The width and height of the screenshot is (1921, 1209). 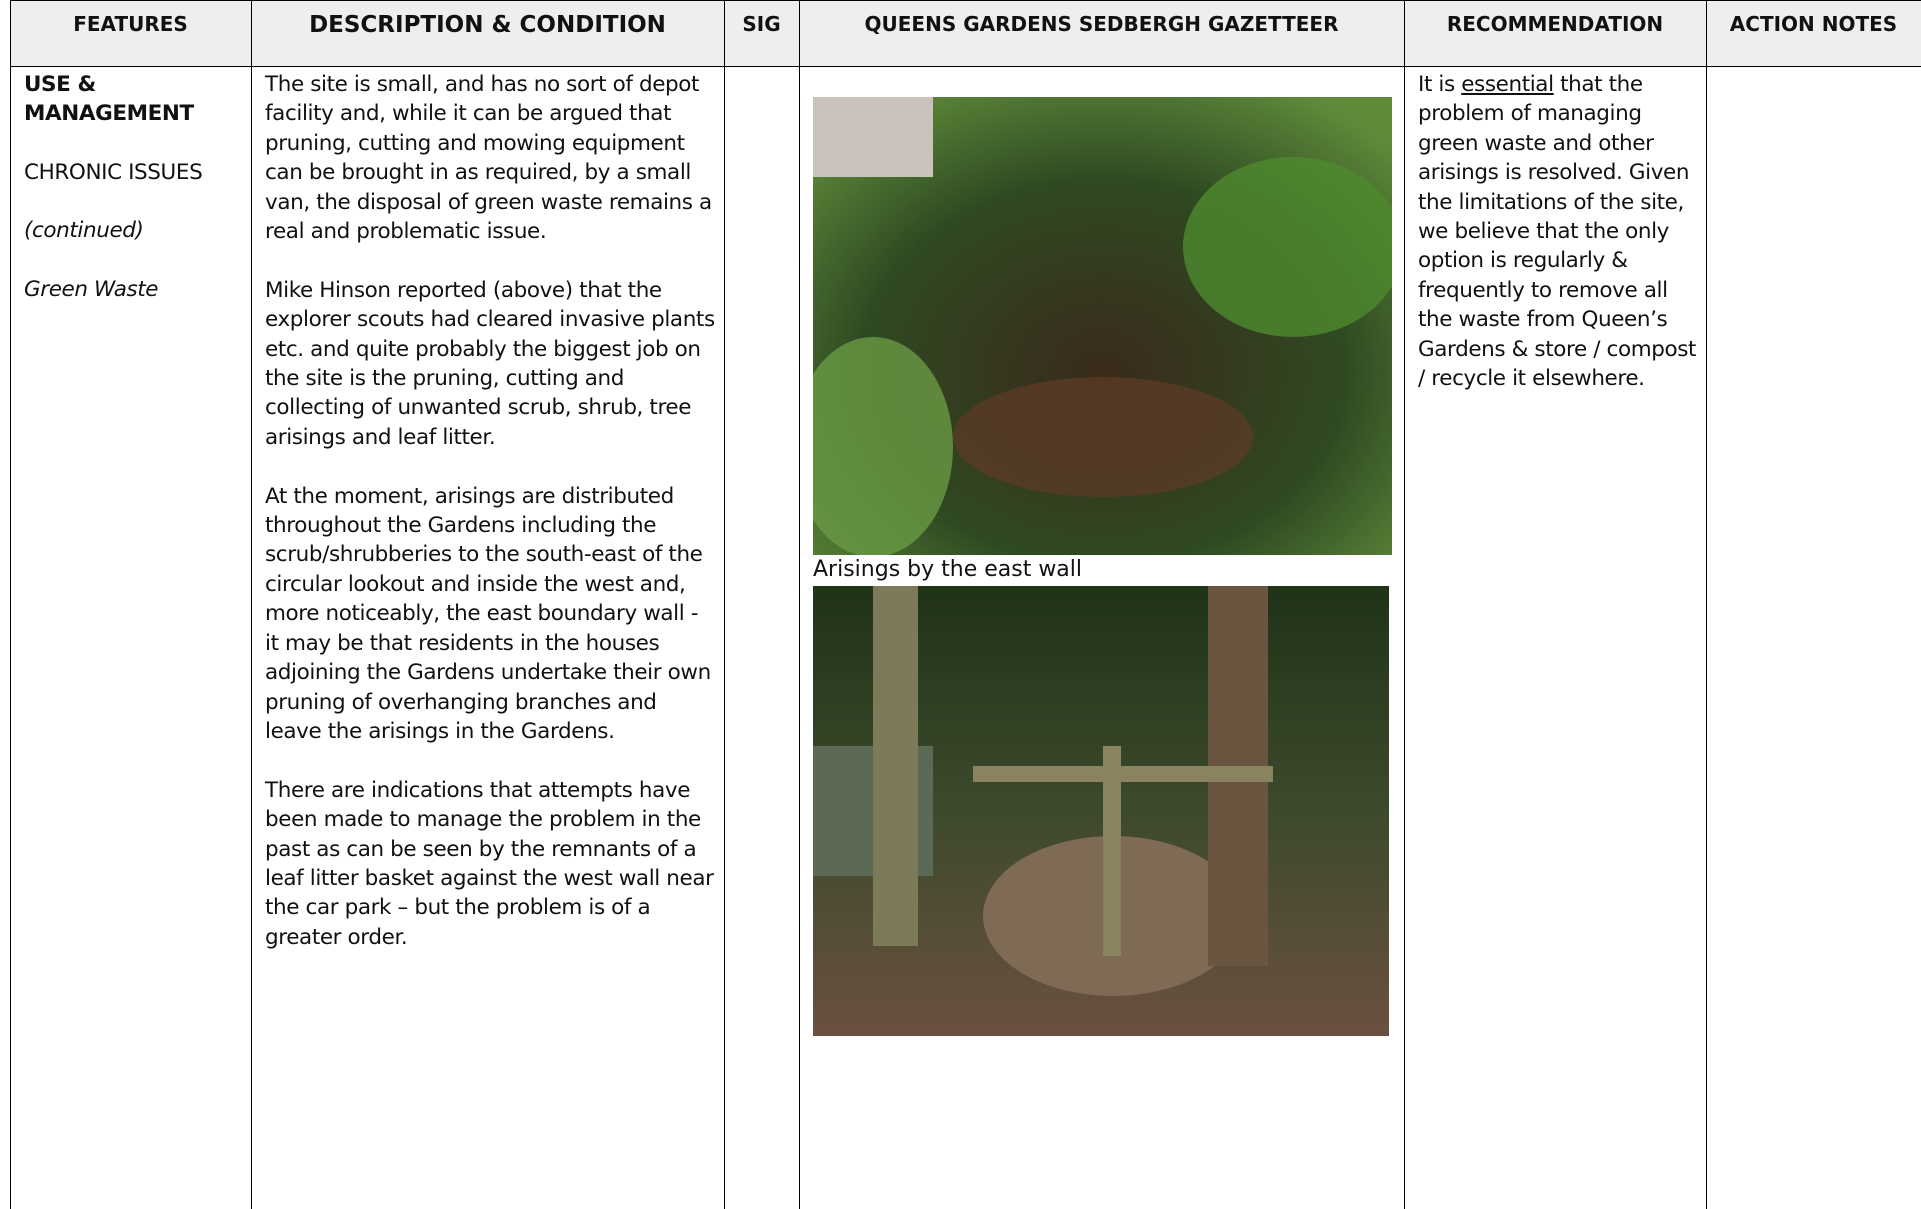 I want to click on column-header: RECOMMENDATION, so click(x=1555, y=33).